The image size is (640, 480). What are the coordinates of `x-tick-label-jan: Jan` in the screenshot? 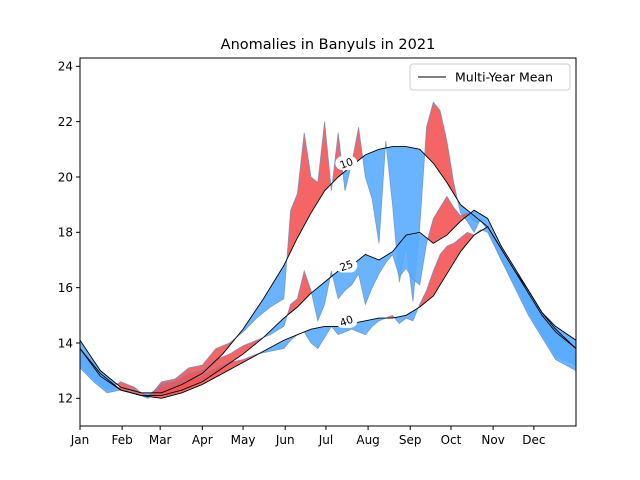 It's located at (80, 440).